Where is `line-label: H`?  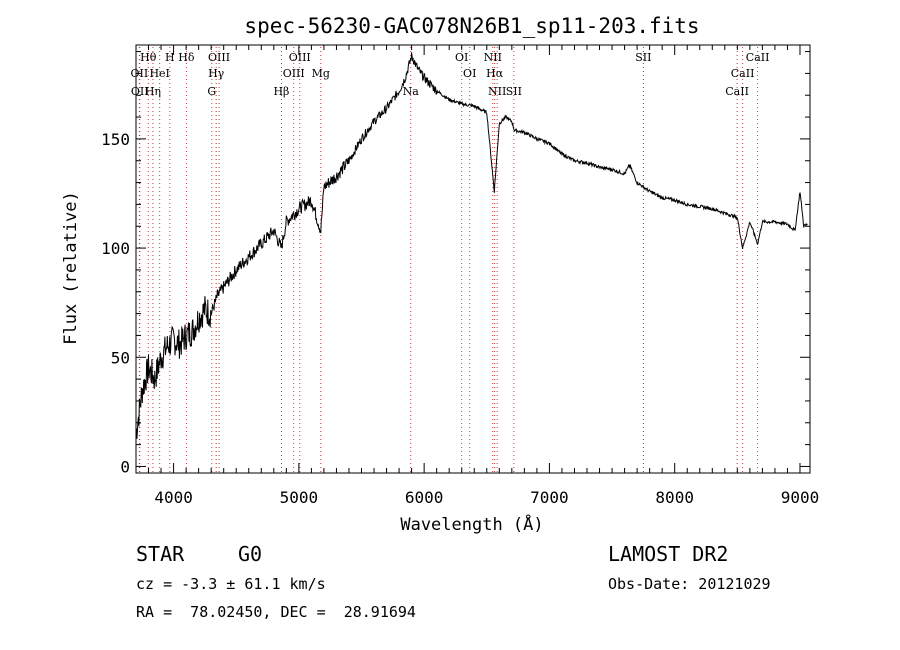
line-label: H is located at coordinates (170, 57).